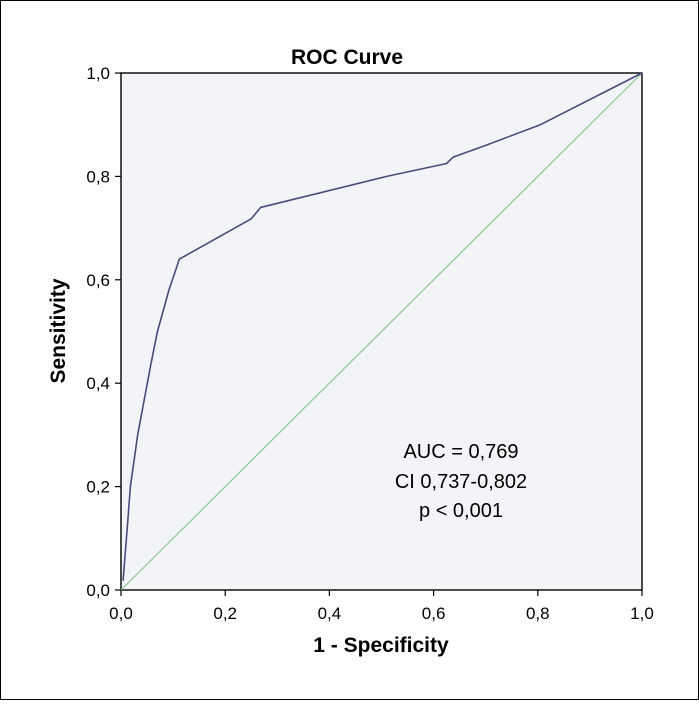 This screenshot has height=704, width=699. Describe the element at coordinates (98, 73) in the screenshot. I see `y-tick-label: 1,0` at that location.